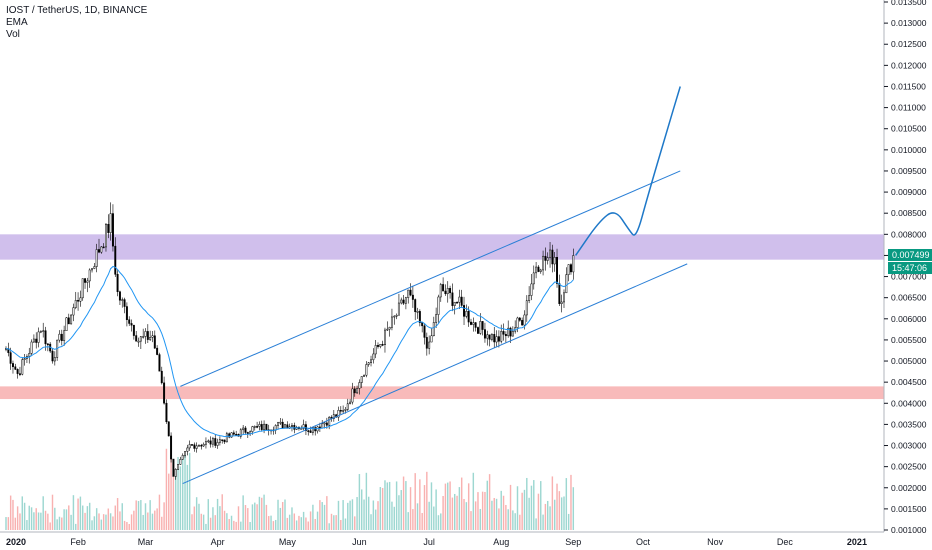  What do you see at coordinates (909, 234) in the screenshot?
I see `price-tick-label: 0.008000` at bounding box center [909, 234].